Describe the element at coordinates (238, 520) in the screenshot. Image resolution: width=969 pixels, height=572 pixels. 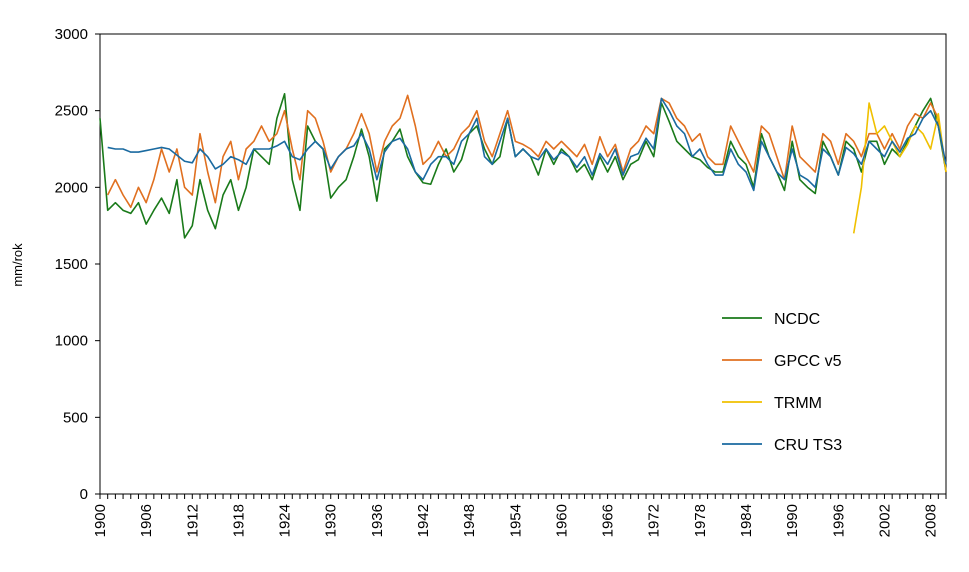
I see `x-tick-label: 1918` at that location.